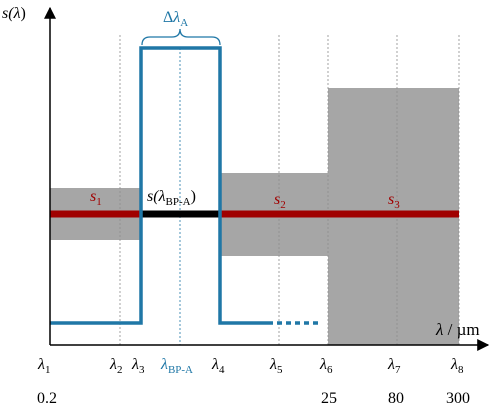  Describe the element at coordinates (280, 201) in the screenshot. I see `region-label-s2: s2` at that location.